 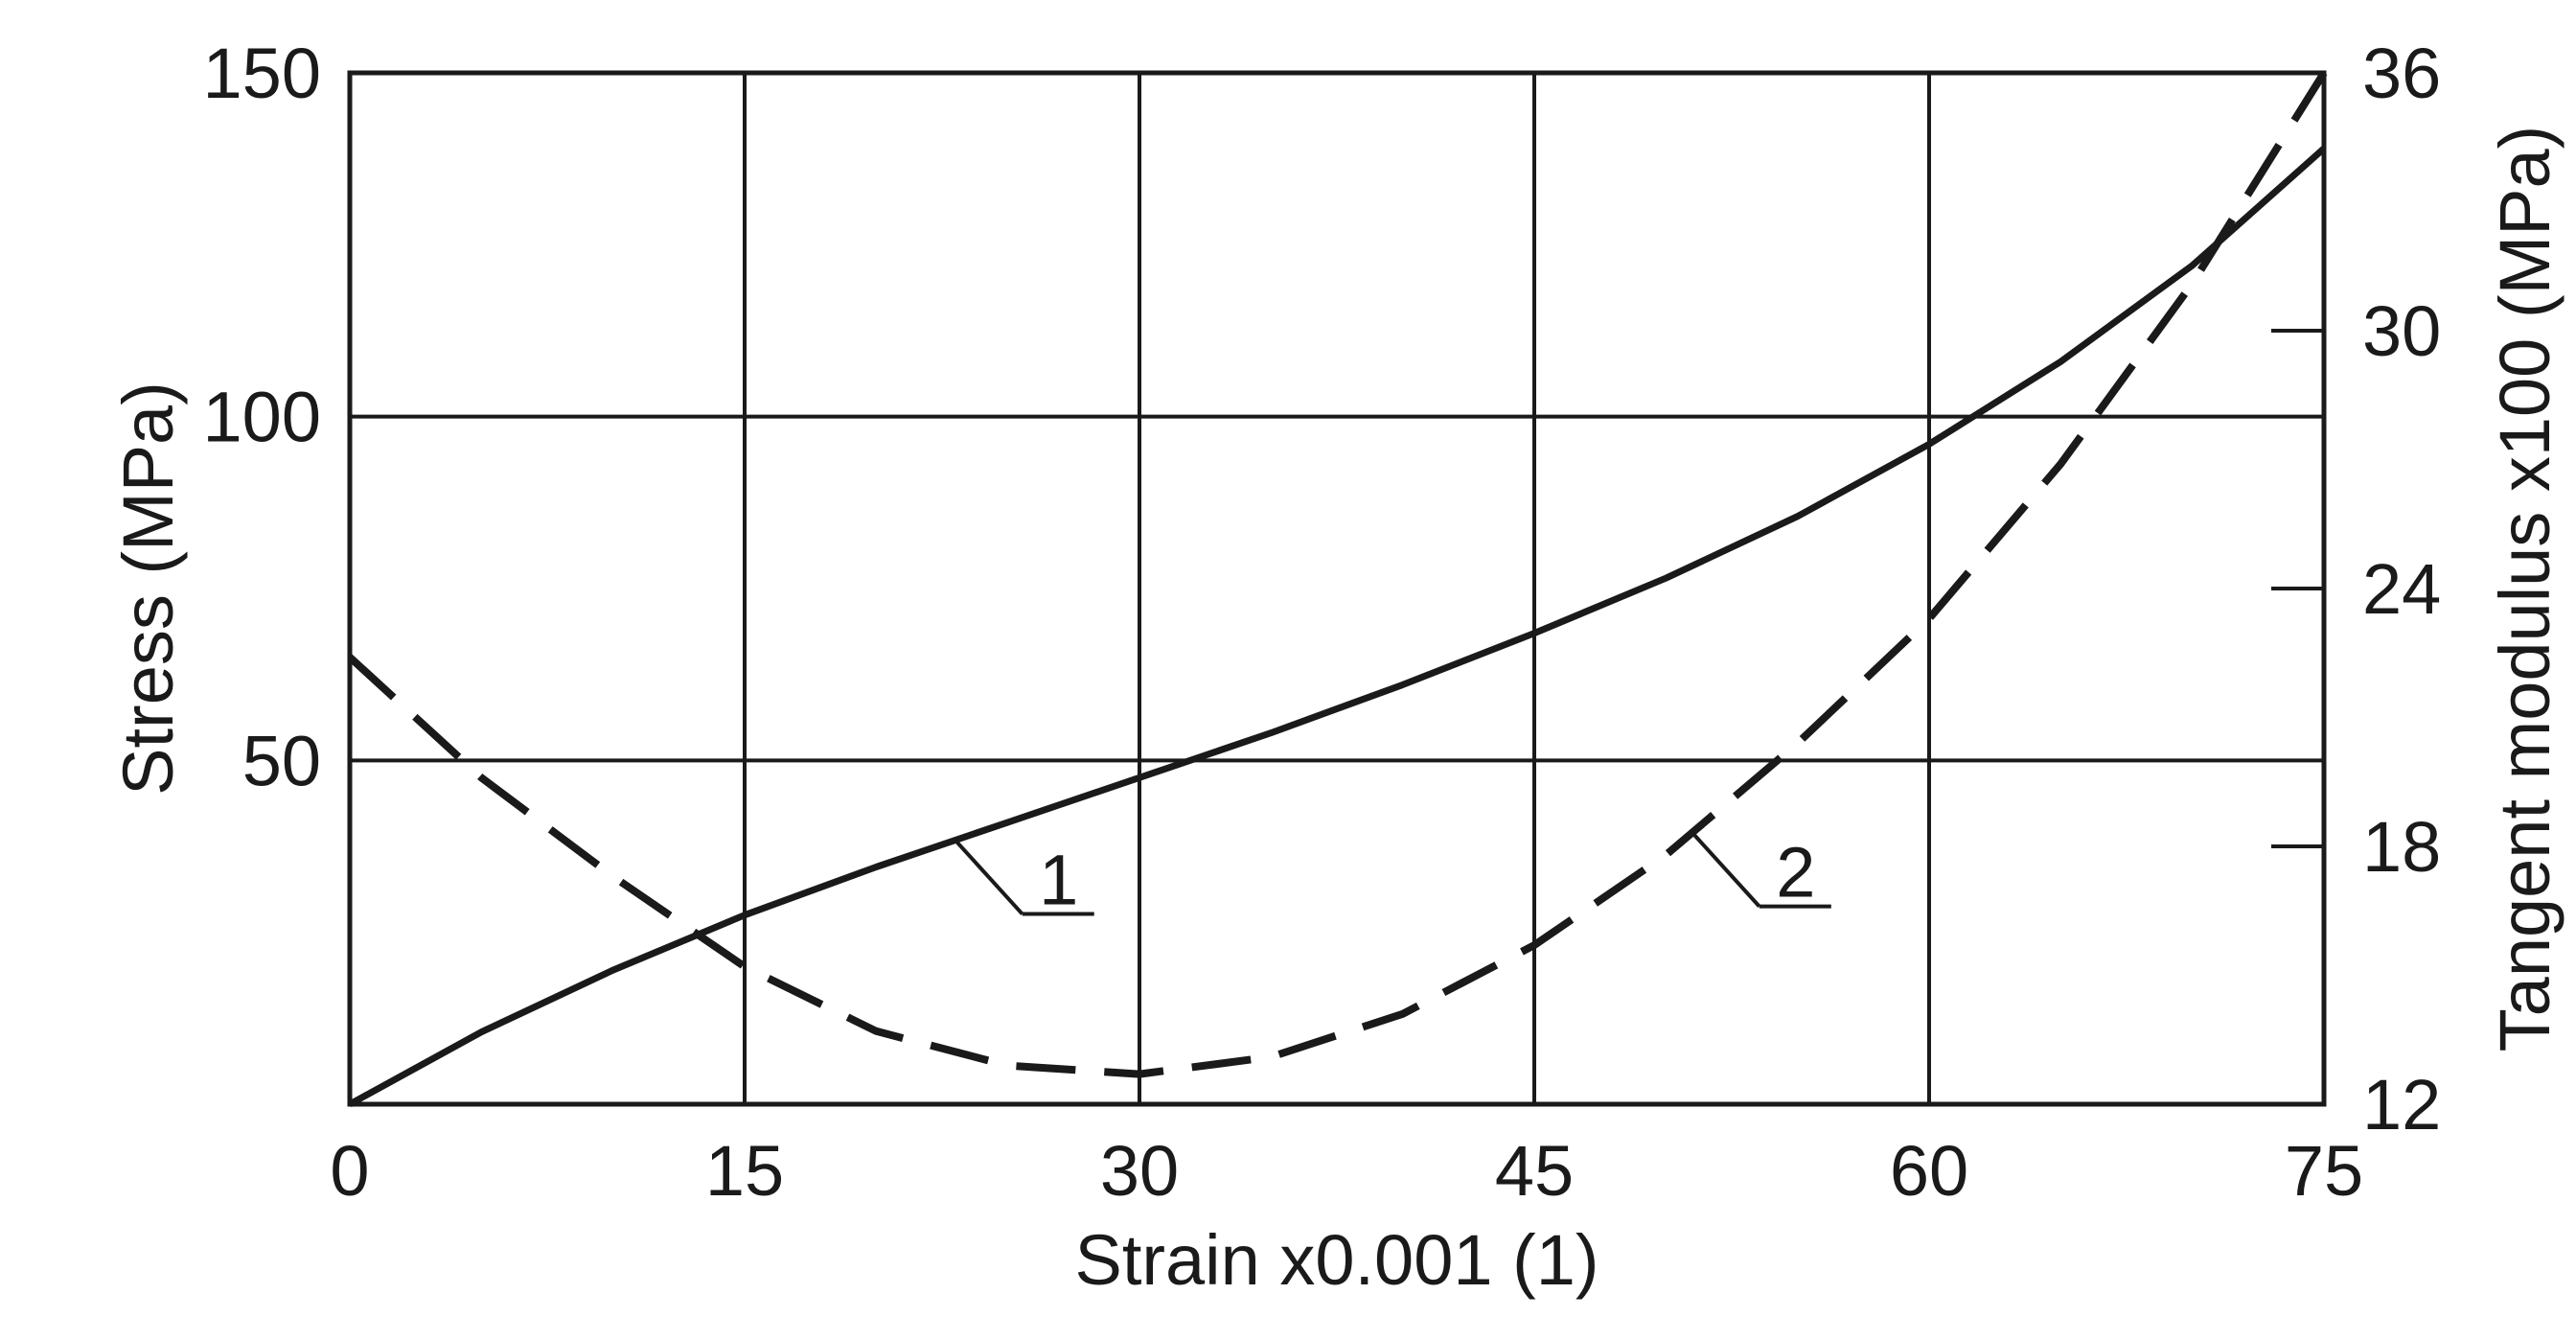 I want to click on x-tick-label: 30, so click(x=1139, y=1171).